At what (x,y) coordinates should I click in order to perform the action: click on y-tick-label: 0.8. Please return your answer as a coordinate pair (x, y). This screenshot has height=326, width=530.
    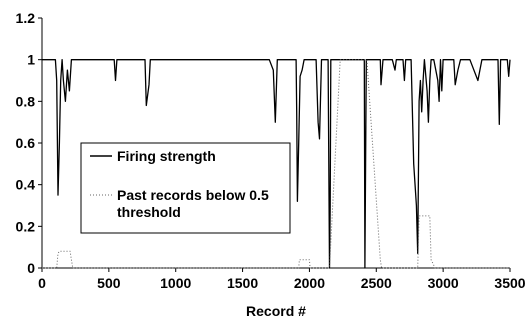
    Looking at the image, I should click on (26, 101).